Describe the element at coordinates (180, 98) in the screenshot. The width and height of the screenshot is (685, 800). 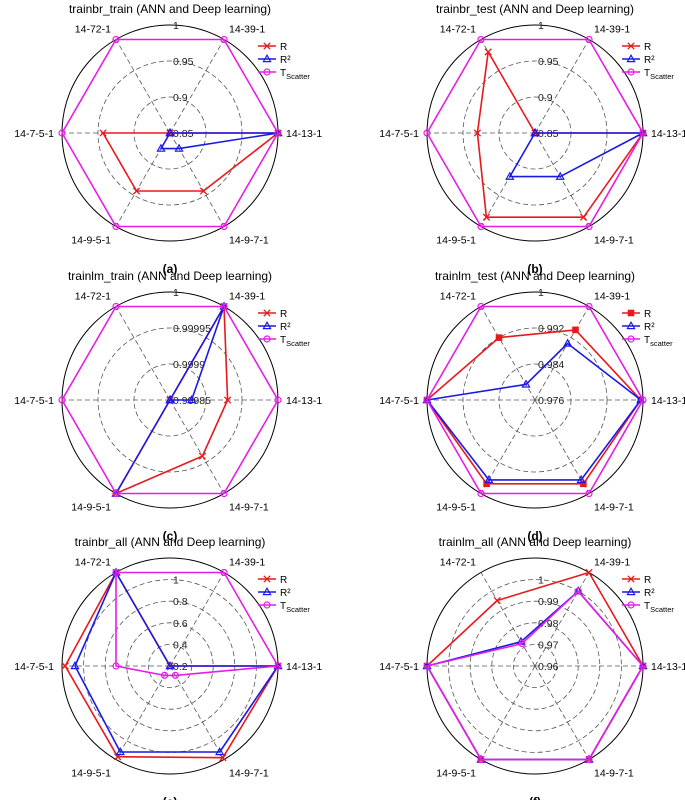
I see `ring-label: 0.9` at that location.